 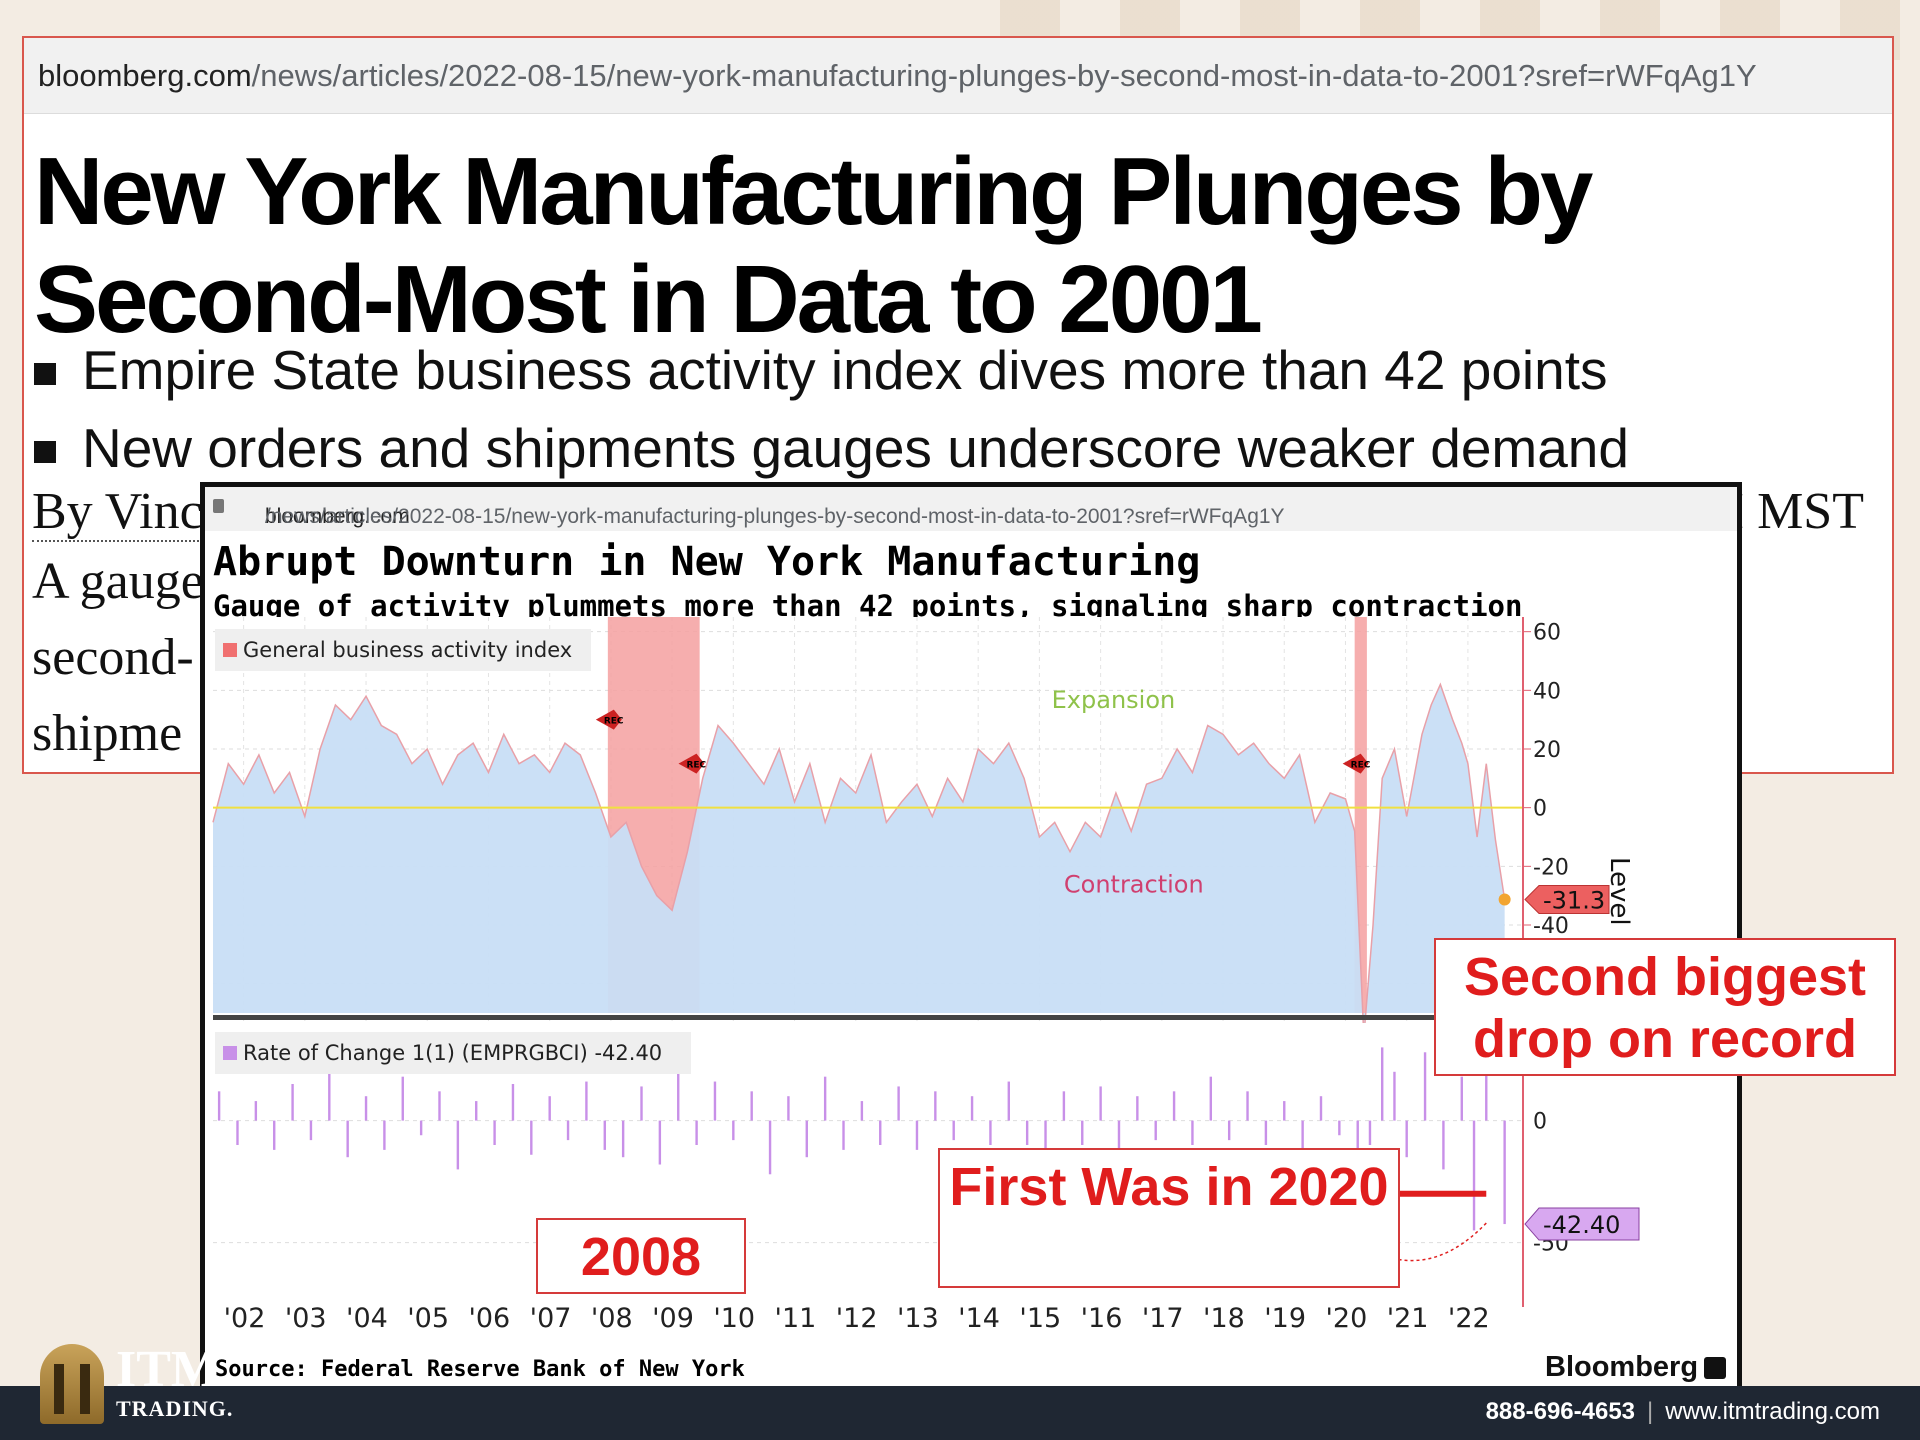 What do you see at coordinates (1163, 1318) in the screenshot?
I see `x-tick-label: '17` at bounding box center [1163, 1318].